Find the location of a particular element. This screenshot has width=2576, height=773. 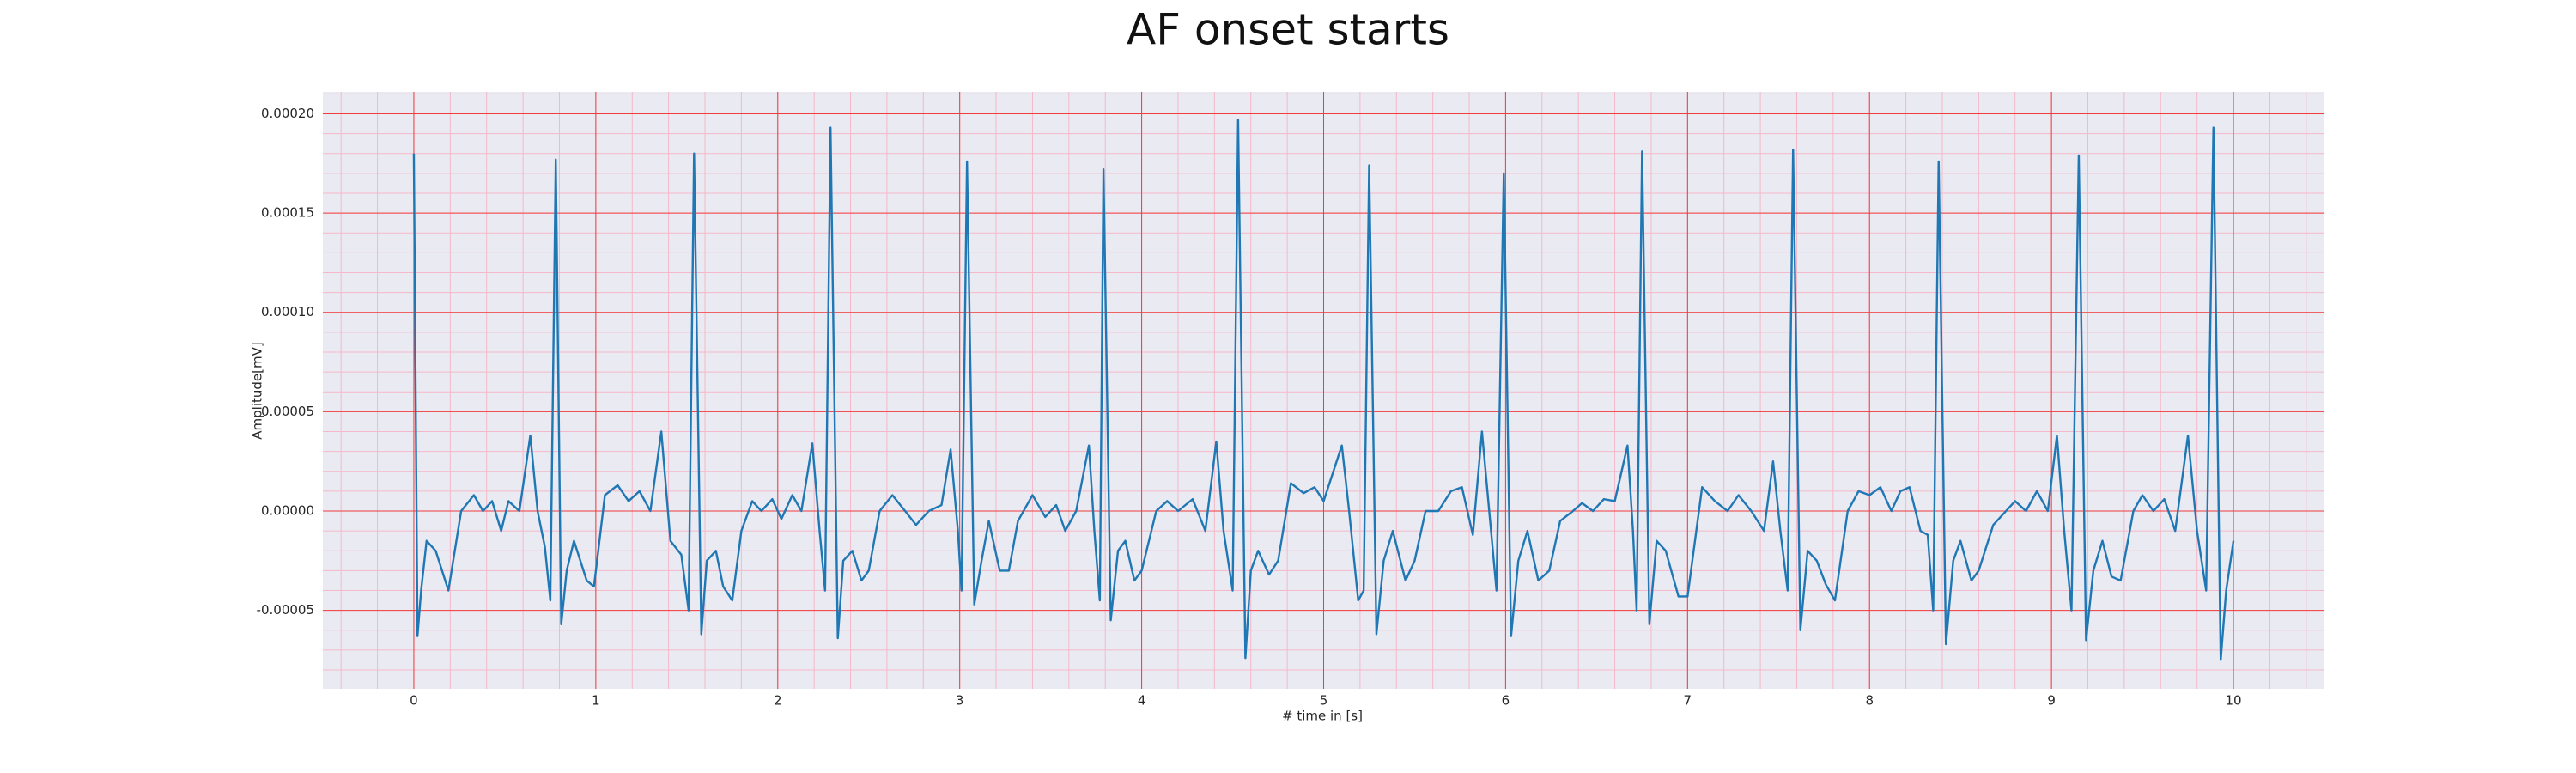

y-tick-label: 0.00015 is located at coordinates (287, 213).